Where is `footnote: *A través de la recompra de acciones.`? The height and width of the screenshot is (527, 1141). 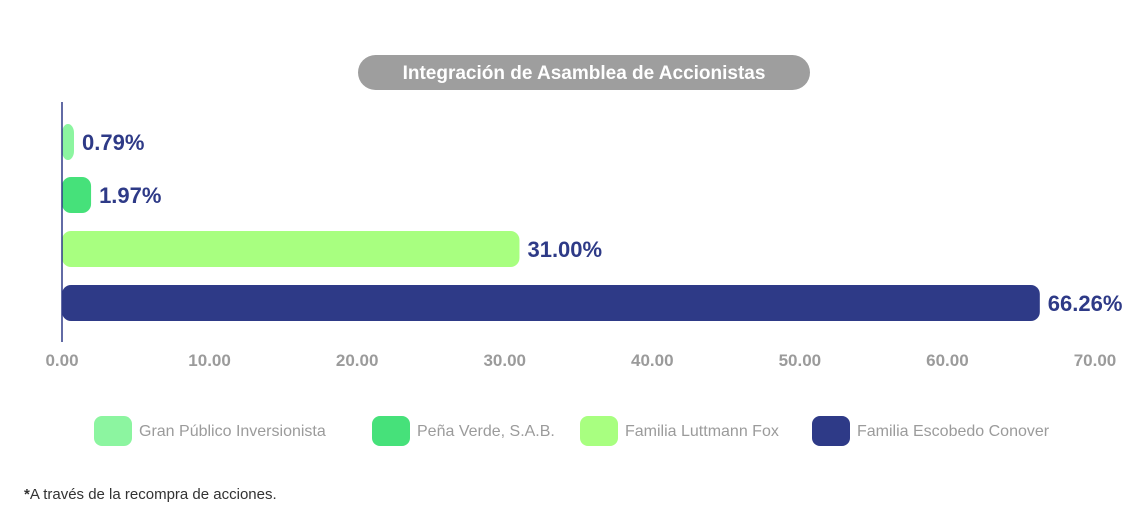
footnote: *A través de la recompra de acciones. is located at coordinates (150, 494).